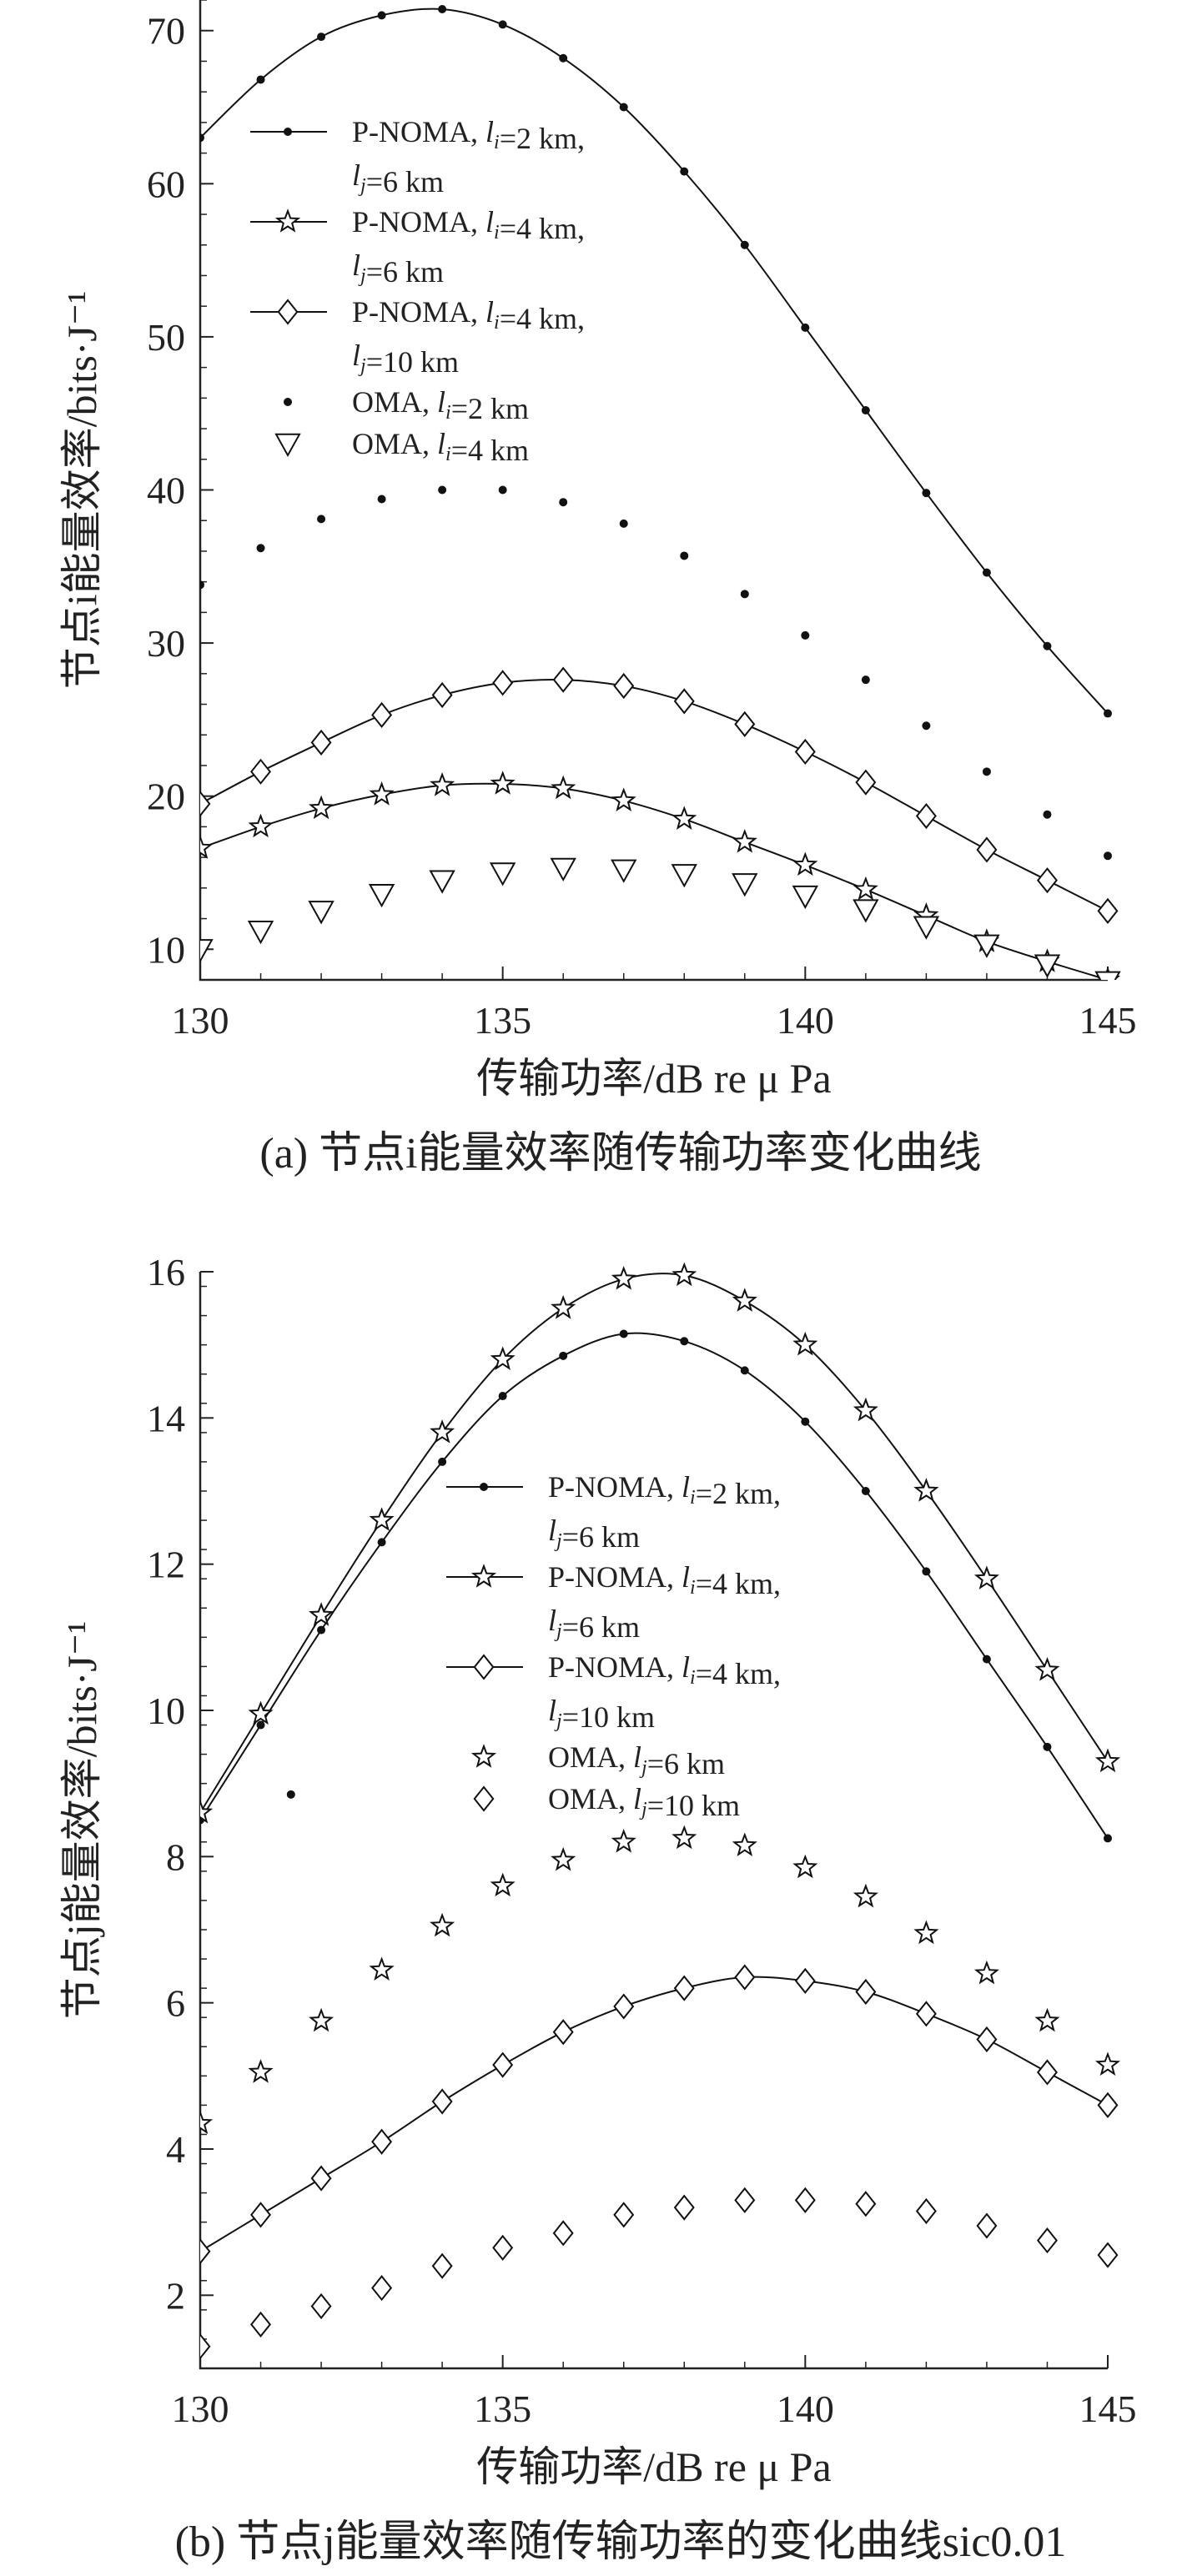  What do you see at coordinates (440, 447) in the screenshot?
I see `legend-label: OMA, li=4 km` at bounding box center [440, 447].